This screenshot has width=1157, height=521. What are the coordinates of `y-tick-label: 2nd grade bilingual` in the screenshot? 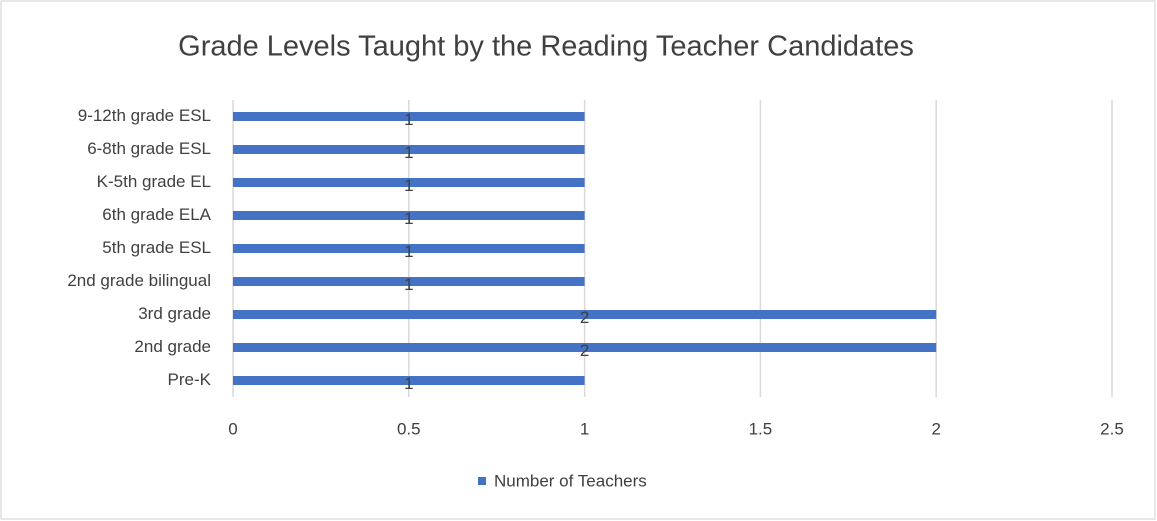 It's located at (139, 280).